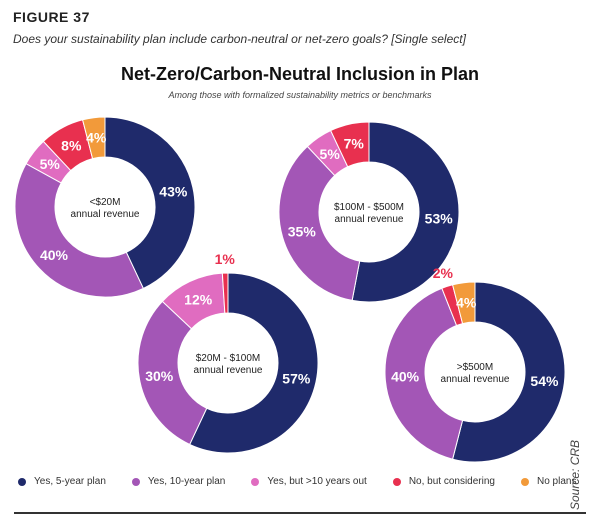 Image resolution: width=600 pixels, height=524 pixels. What do you see at coordinates (354, 144) in the screenshot?
I see `slice-value-label: 7%` at bounding box center [354, 144].